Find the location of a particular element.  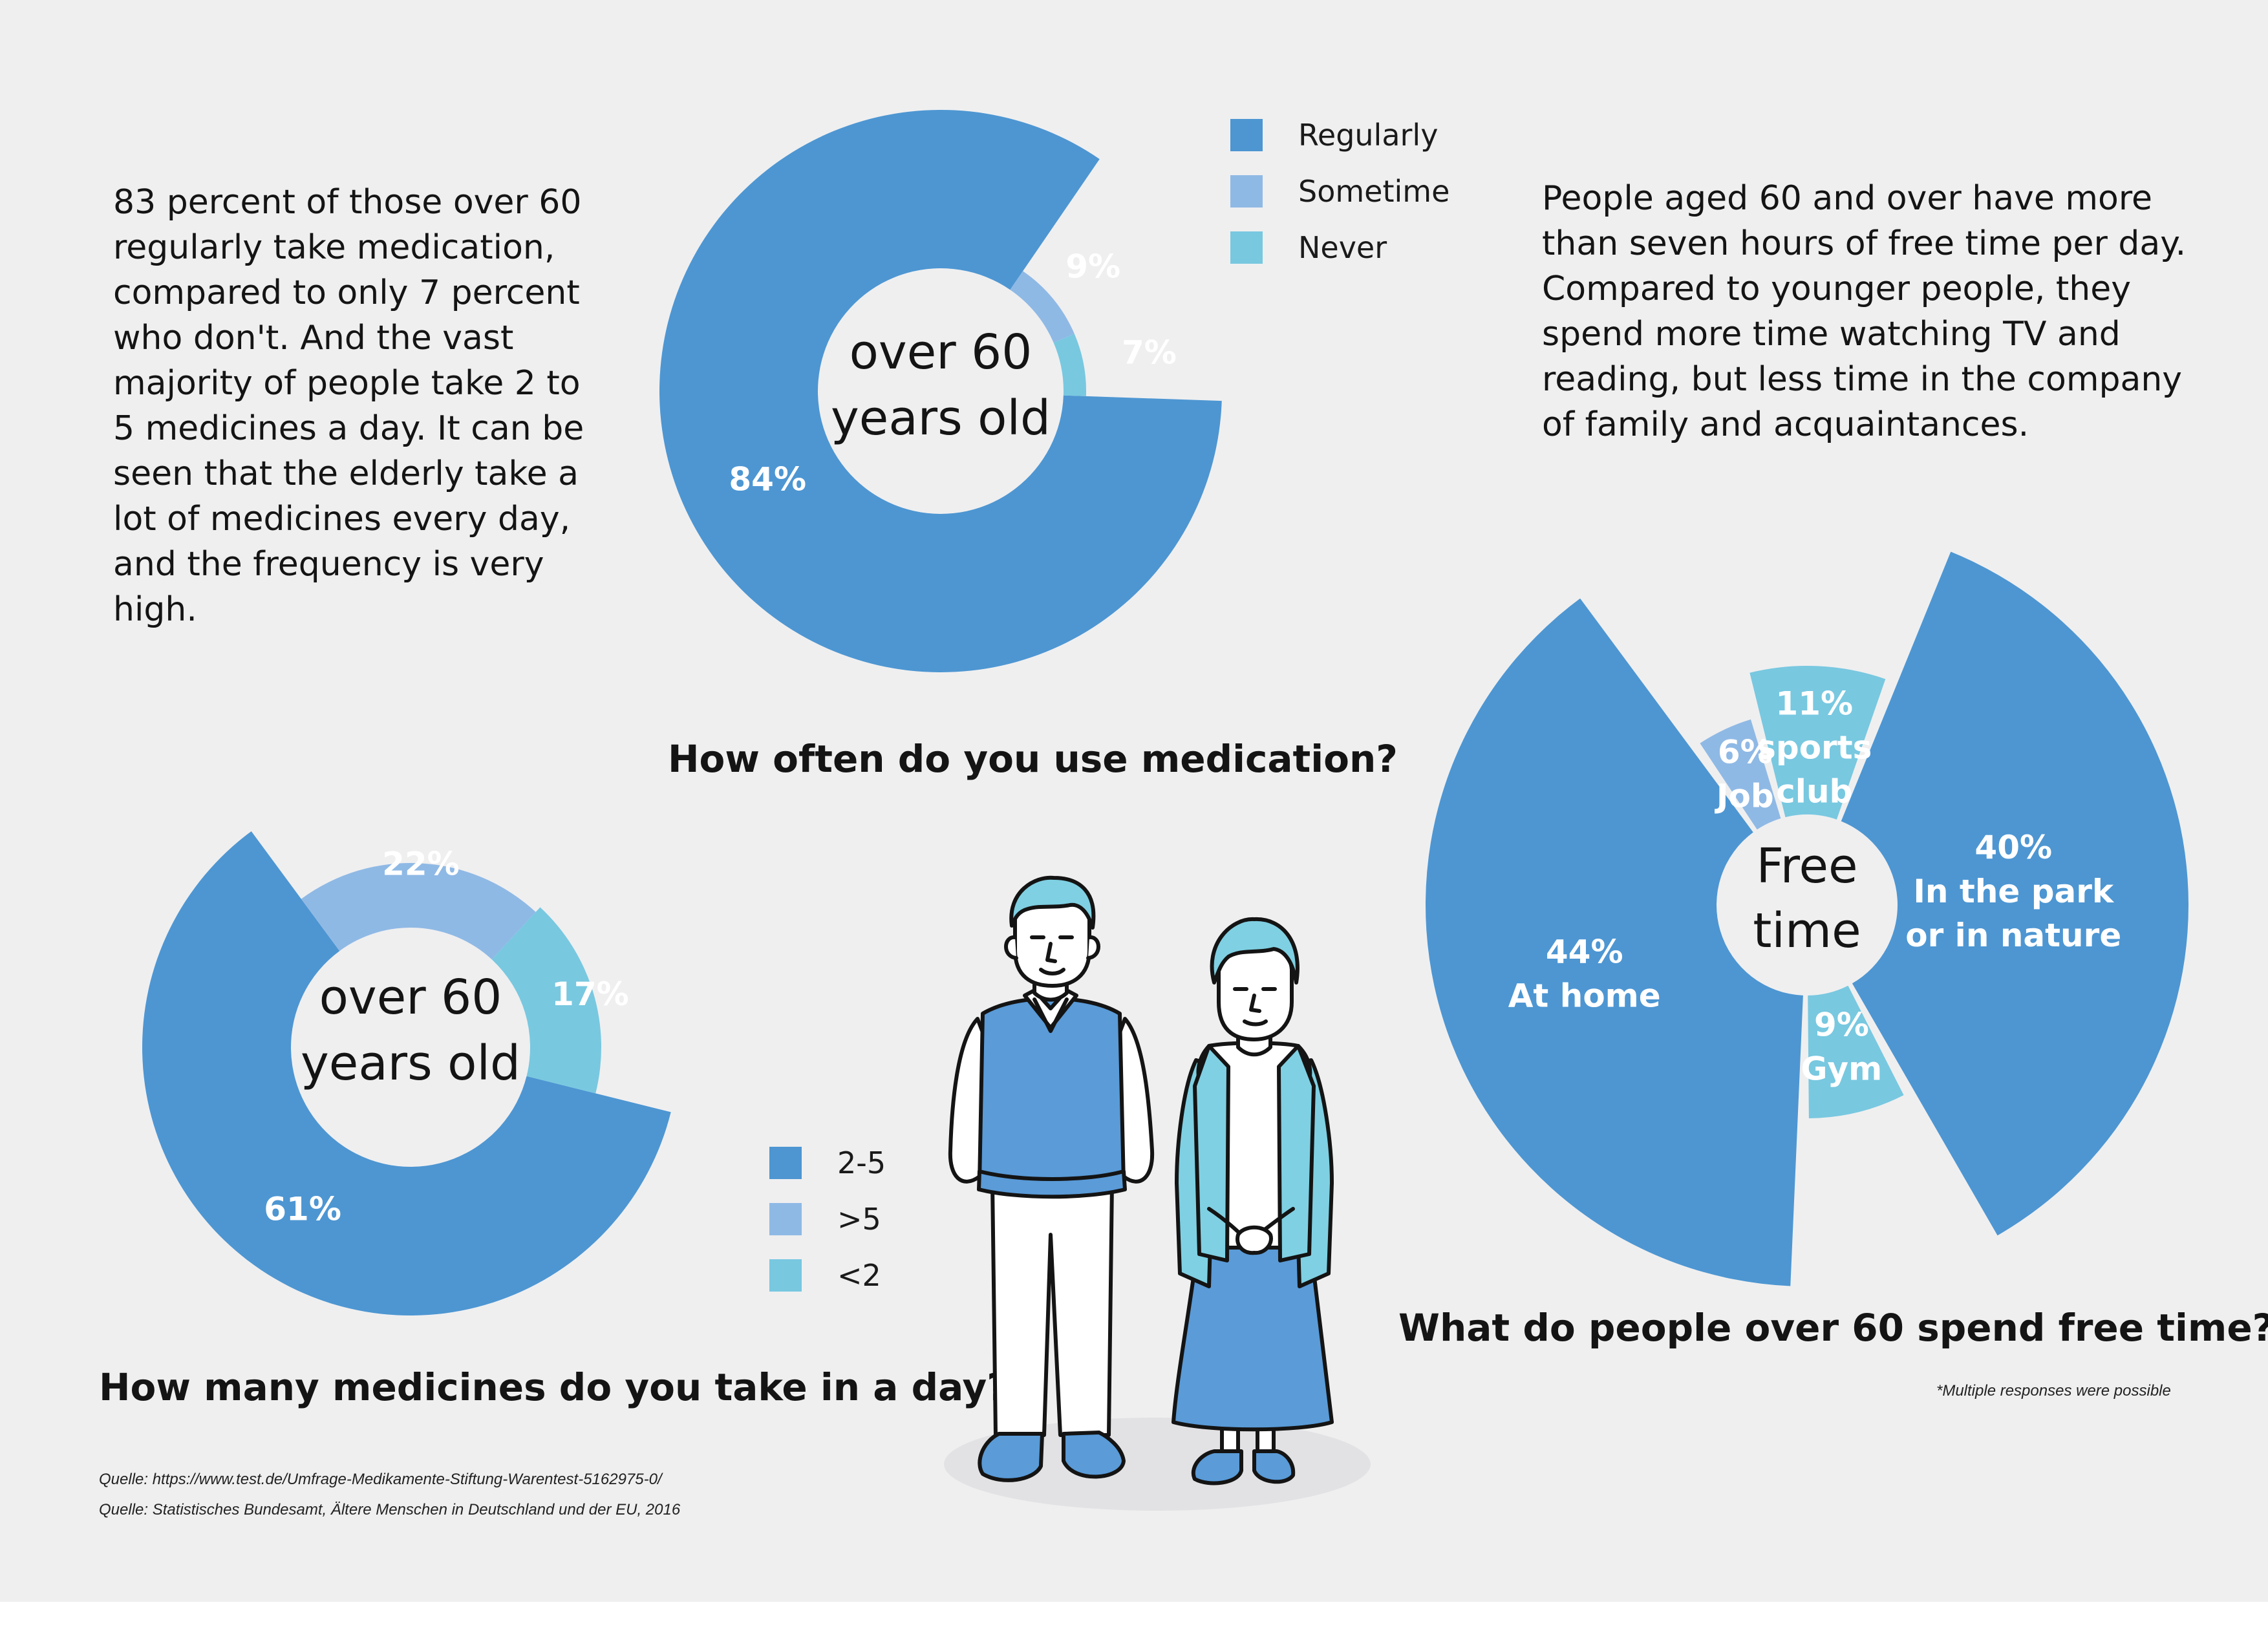

data-label-category: Gym is located at coordinates (1842, 1069).